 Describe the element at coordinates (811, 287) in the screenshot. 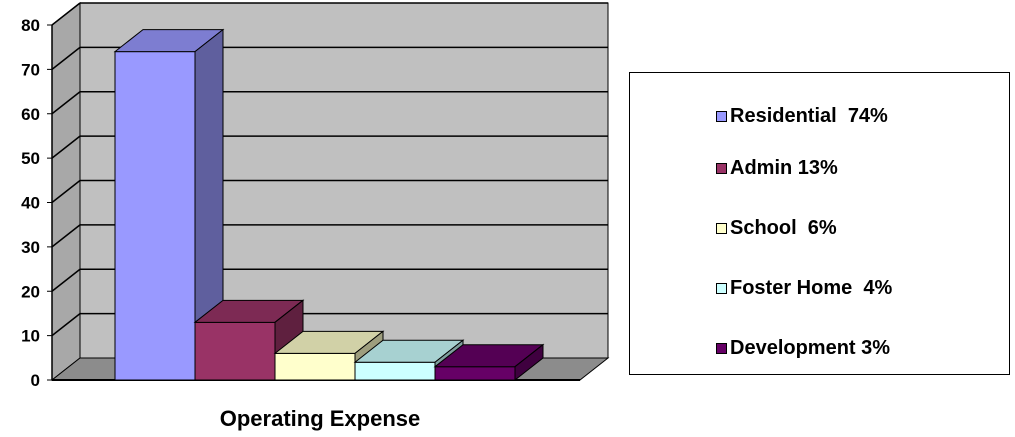

I see `legend-label-foster-home: Foster Home 4%` at that location.